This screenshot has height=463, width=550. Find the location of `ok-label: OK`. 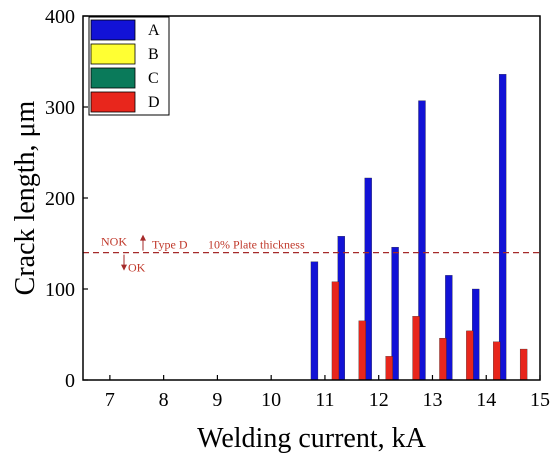

ok-label: OK is located at coordinates (137, 268).